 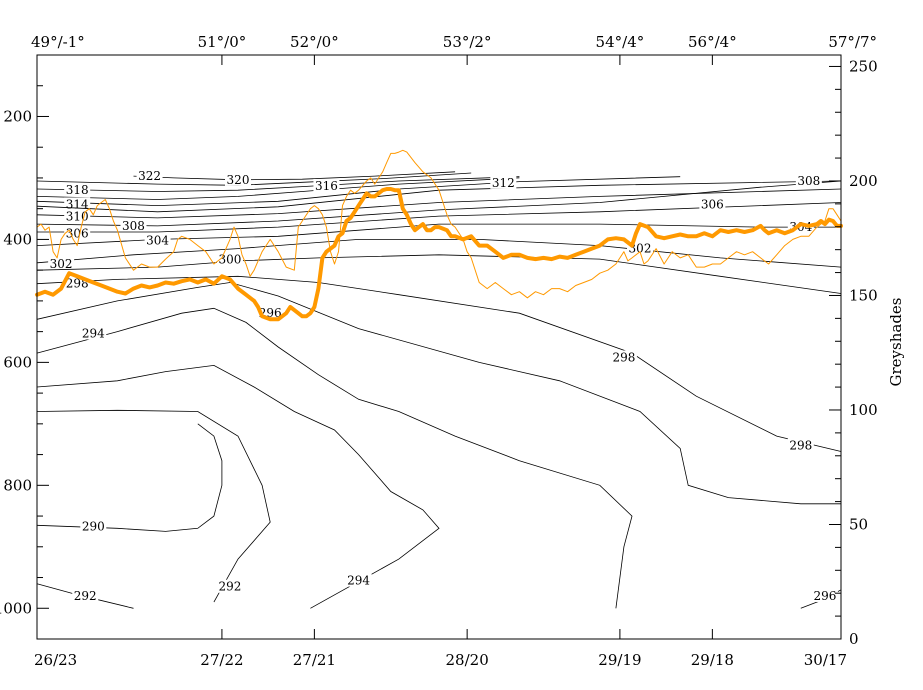 I want to click on bottom-tick-label: 29/18, so click(x=712, y=660).